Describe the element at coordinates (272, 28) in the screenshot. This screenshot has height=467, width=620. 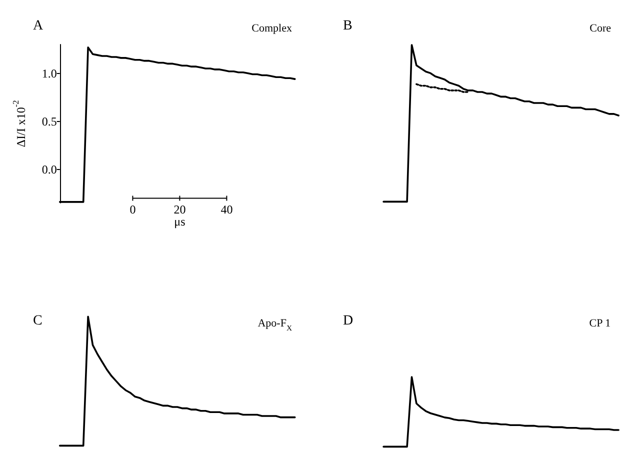
I see `chart-subtitle: Complex` at that location.